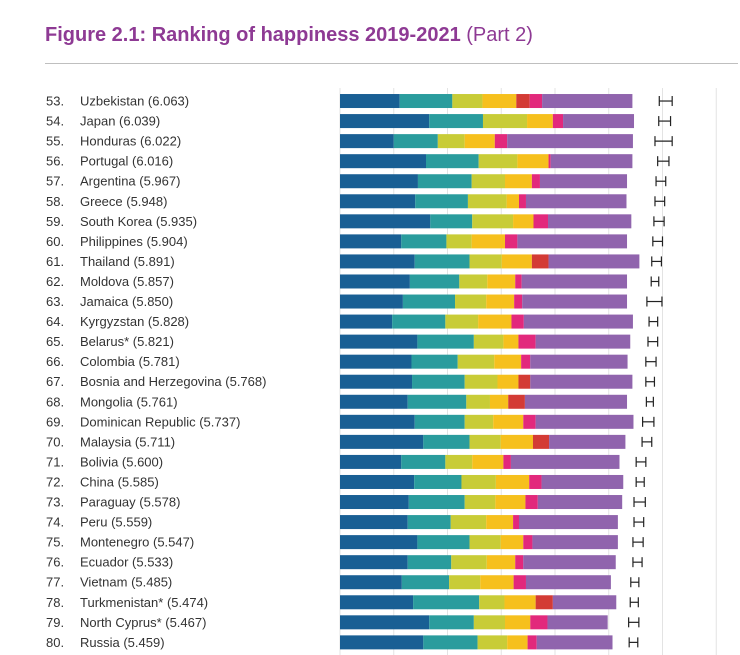 The height and width of the screenshot is (655, 740). What do you see at coordinates (116, 522) in the screenshot?
I see `country-label: Peru (5.559)` at bounding box center [116, 522].